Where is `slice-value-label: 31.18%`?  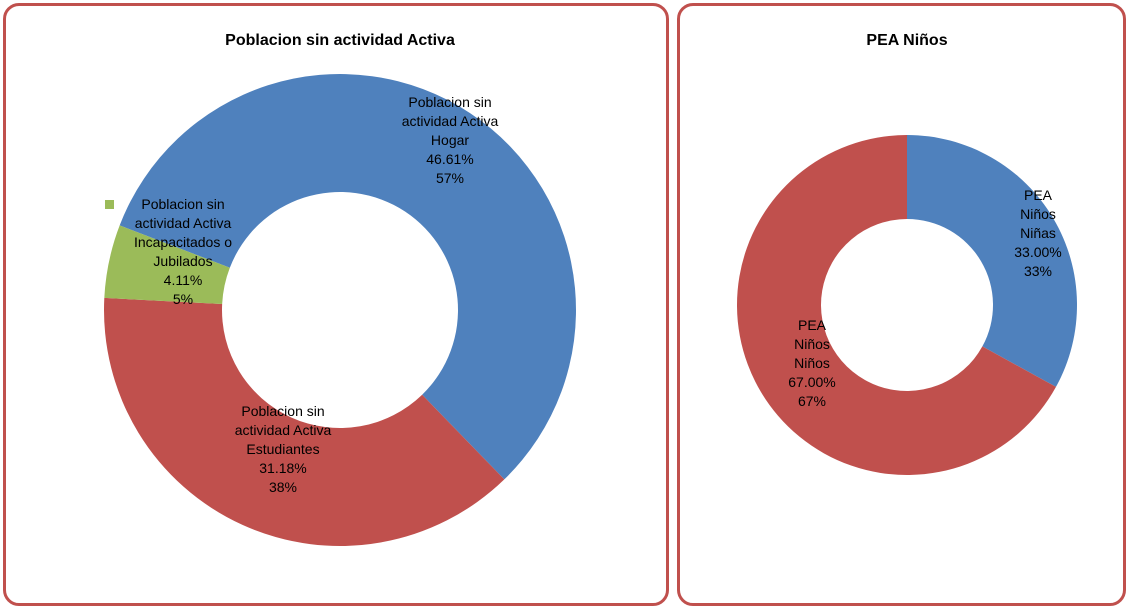
slice-value-label: 31.18% is located at coordinates (283, 468).